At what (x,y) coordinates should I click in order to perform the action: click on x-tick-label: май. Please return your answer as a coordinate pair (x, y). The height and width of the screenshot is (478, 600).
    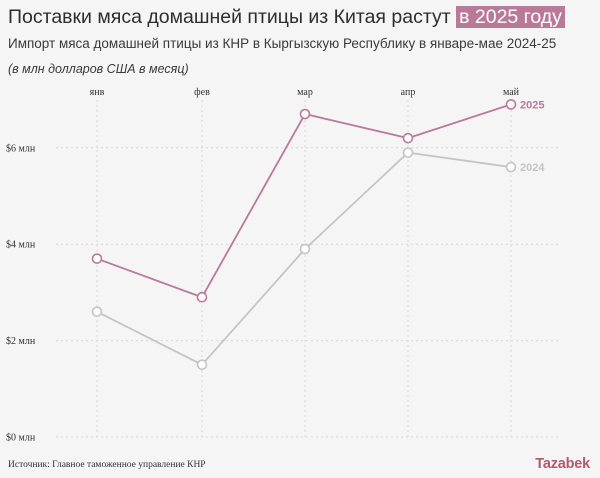
    Looking at the image, I should click on (511, 92).